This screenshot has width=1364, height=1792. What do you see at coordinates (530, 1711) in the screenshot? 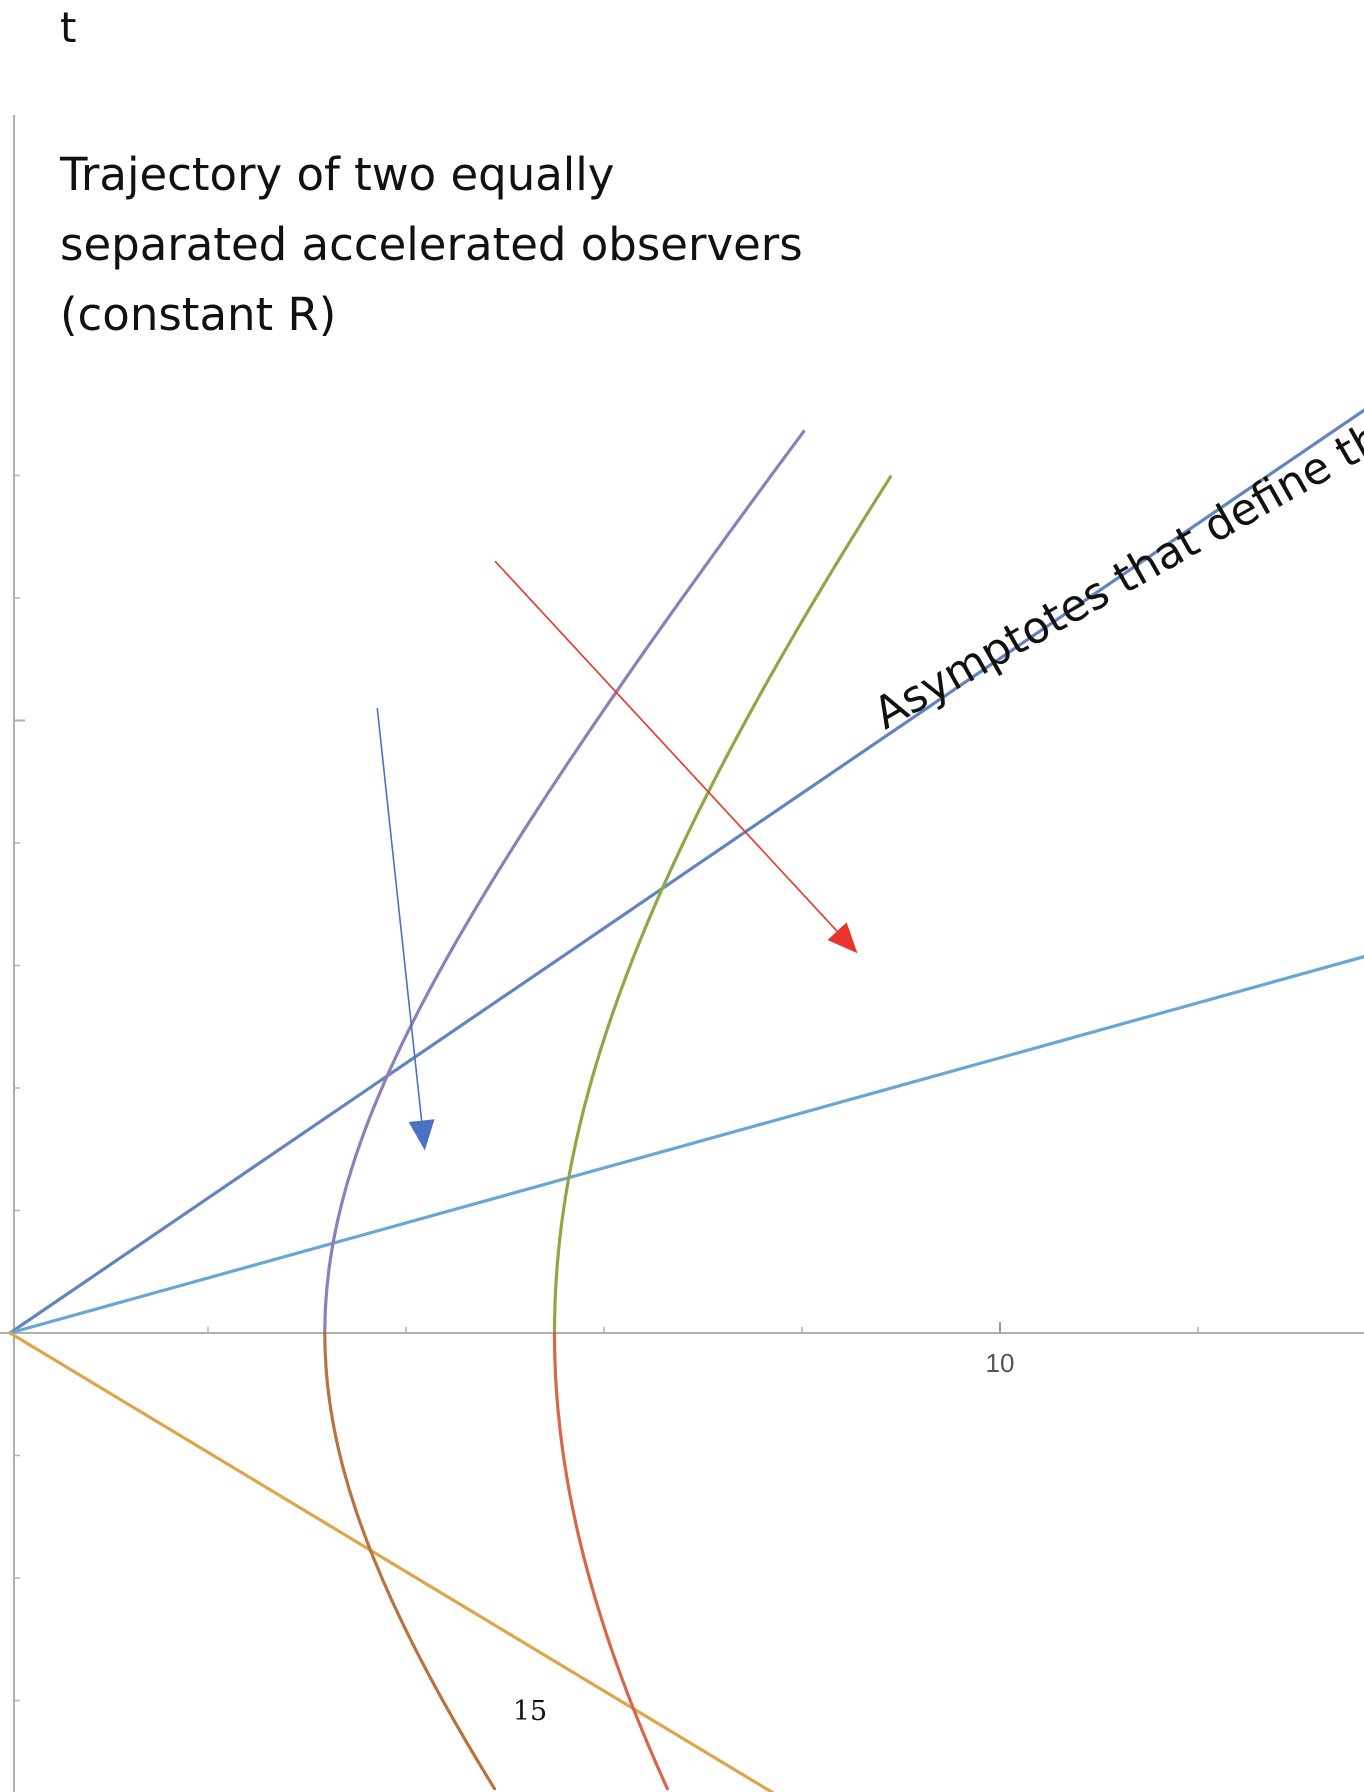
I see `page-number: 15` at bounding box center [530, 1711].